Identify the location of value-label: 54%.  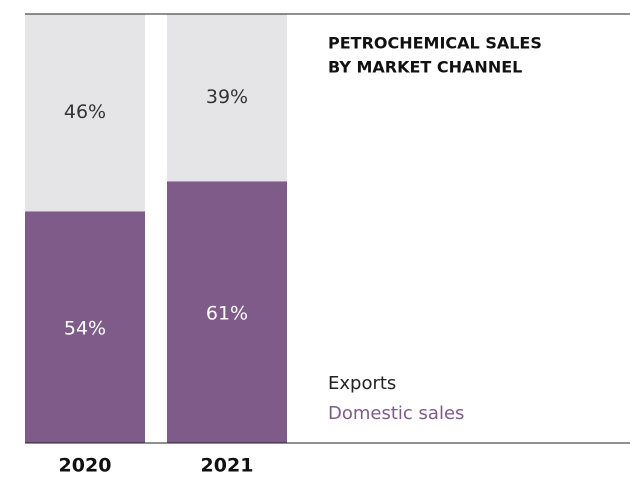
(85, 329).